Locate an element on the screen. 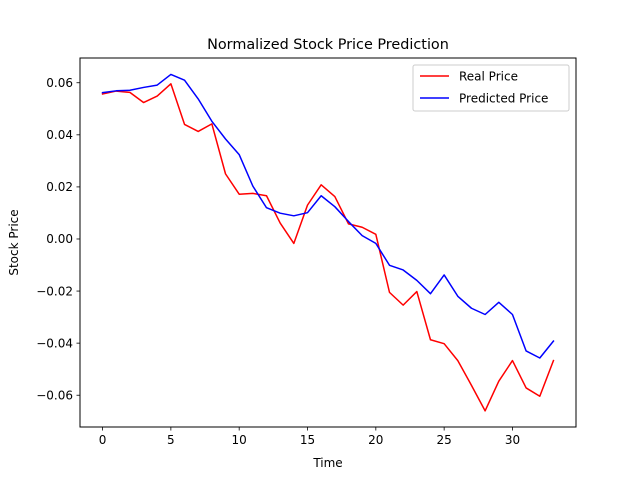  y-tick-label: −0.06 is located at coordinates (54, 395).